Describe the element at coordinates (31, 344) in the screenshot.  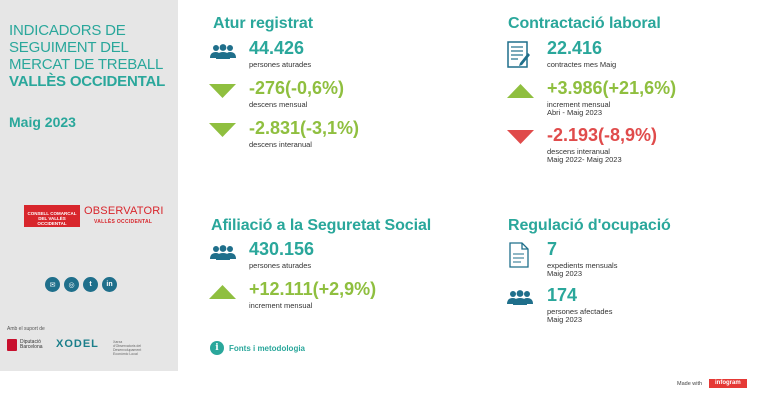
I see `diputacio-label: Diputació Barcelona` at that location.